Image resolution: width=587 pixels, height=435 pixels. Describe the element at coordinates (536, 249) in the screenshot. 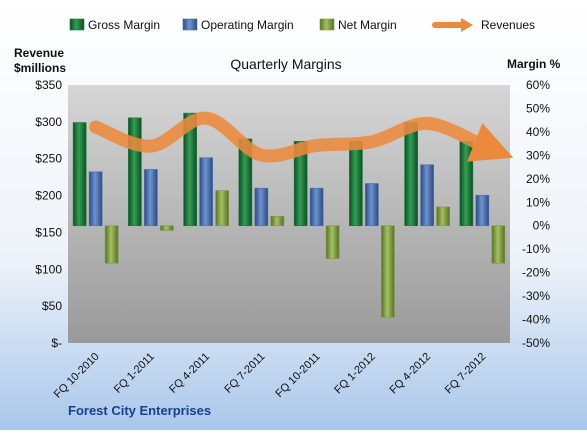

I see `right-axis-tick-label: -10%` at that location.